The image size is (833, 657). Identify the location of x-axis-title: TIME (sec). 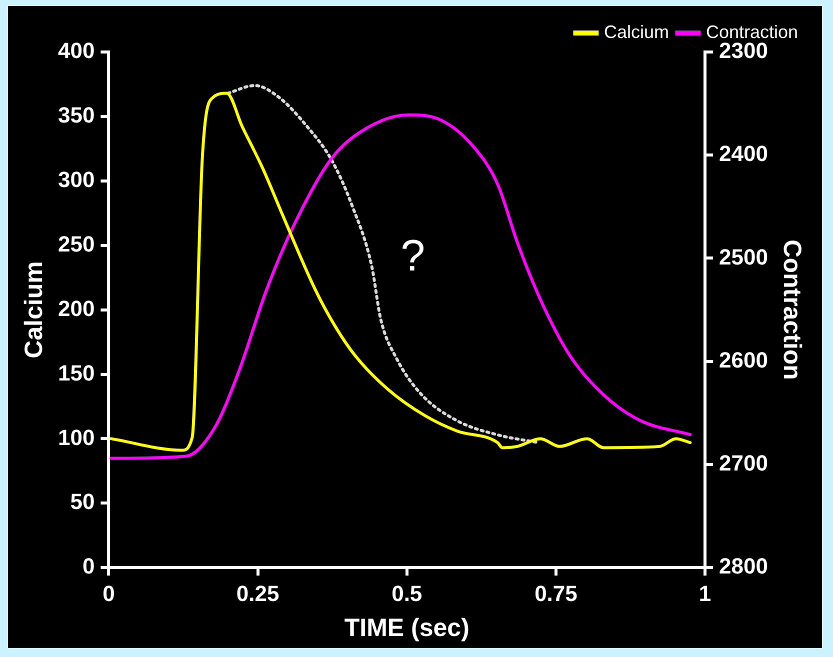
(407, 628).